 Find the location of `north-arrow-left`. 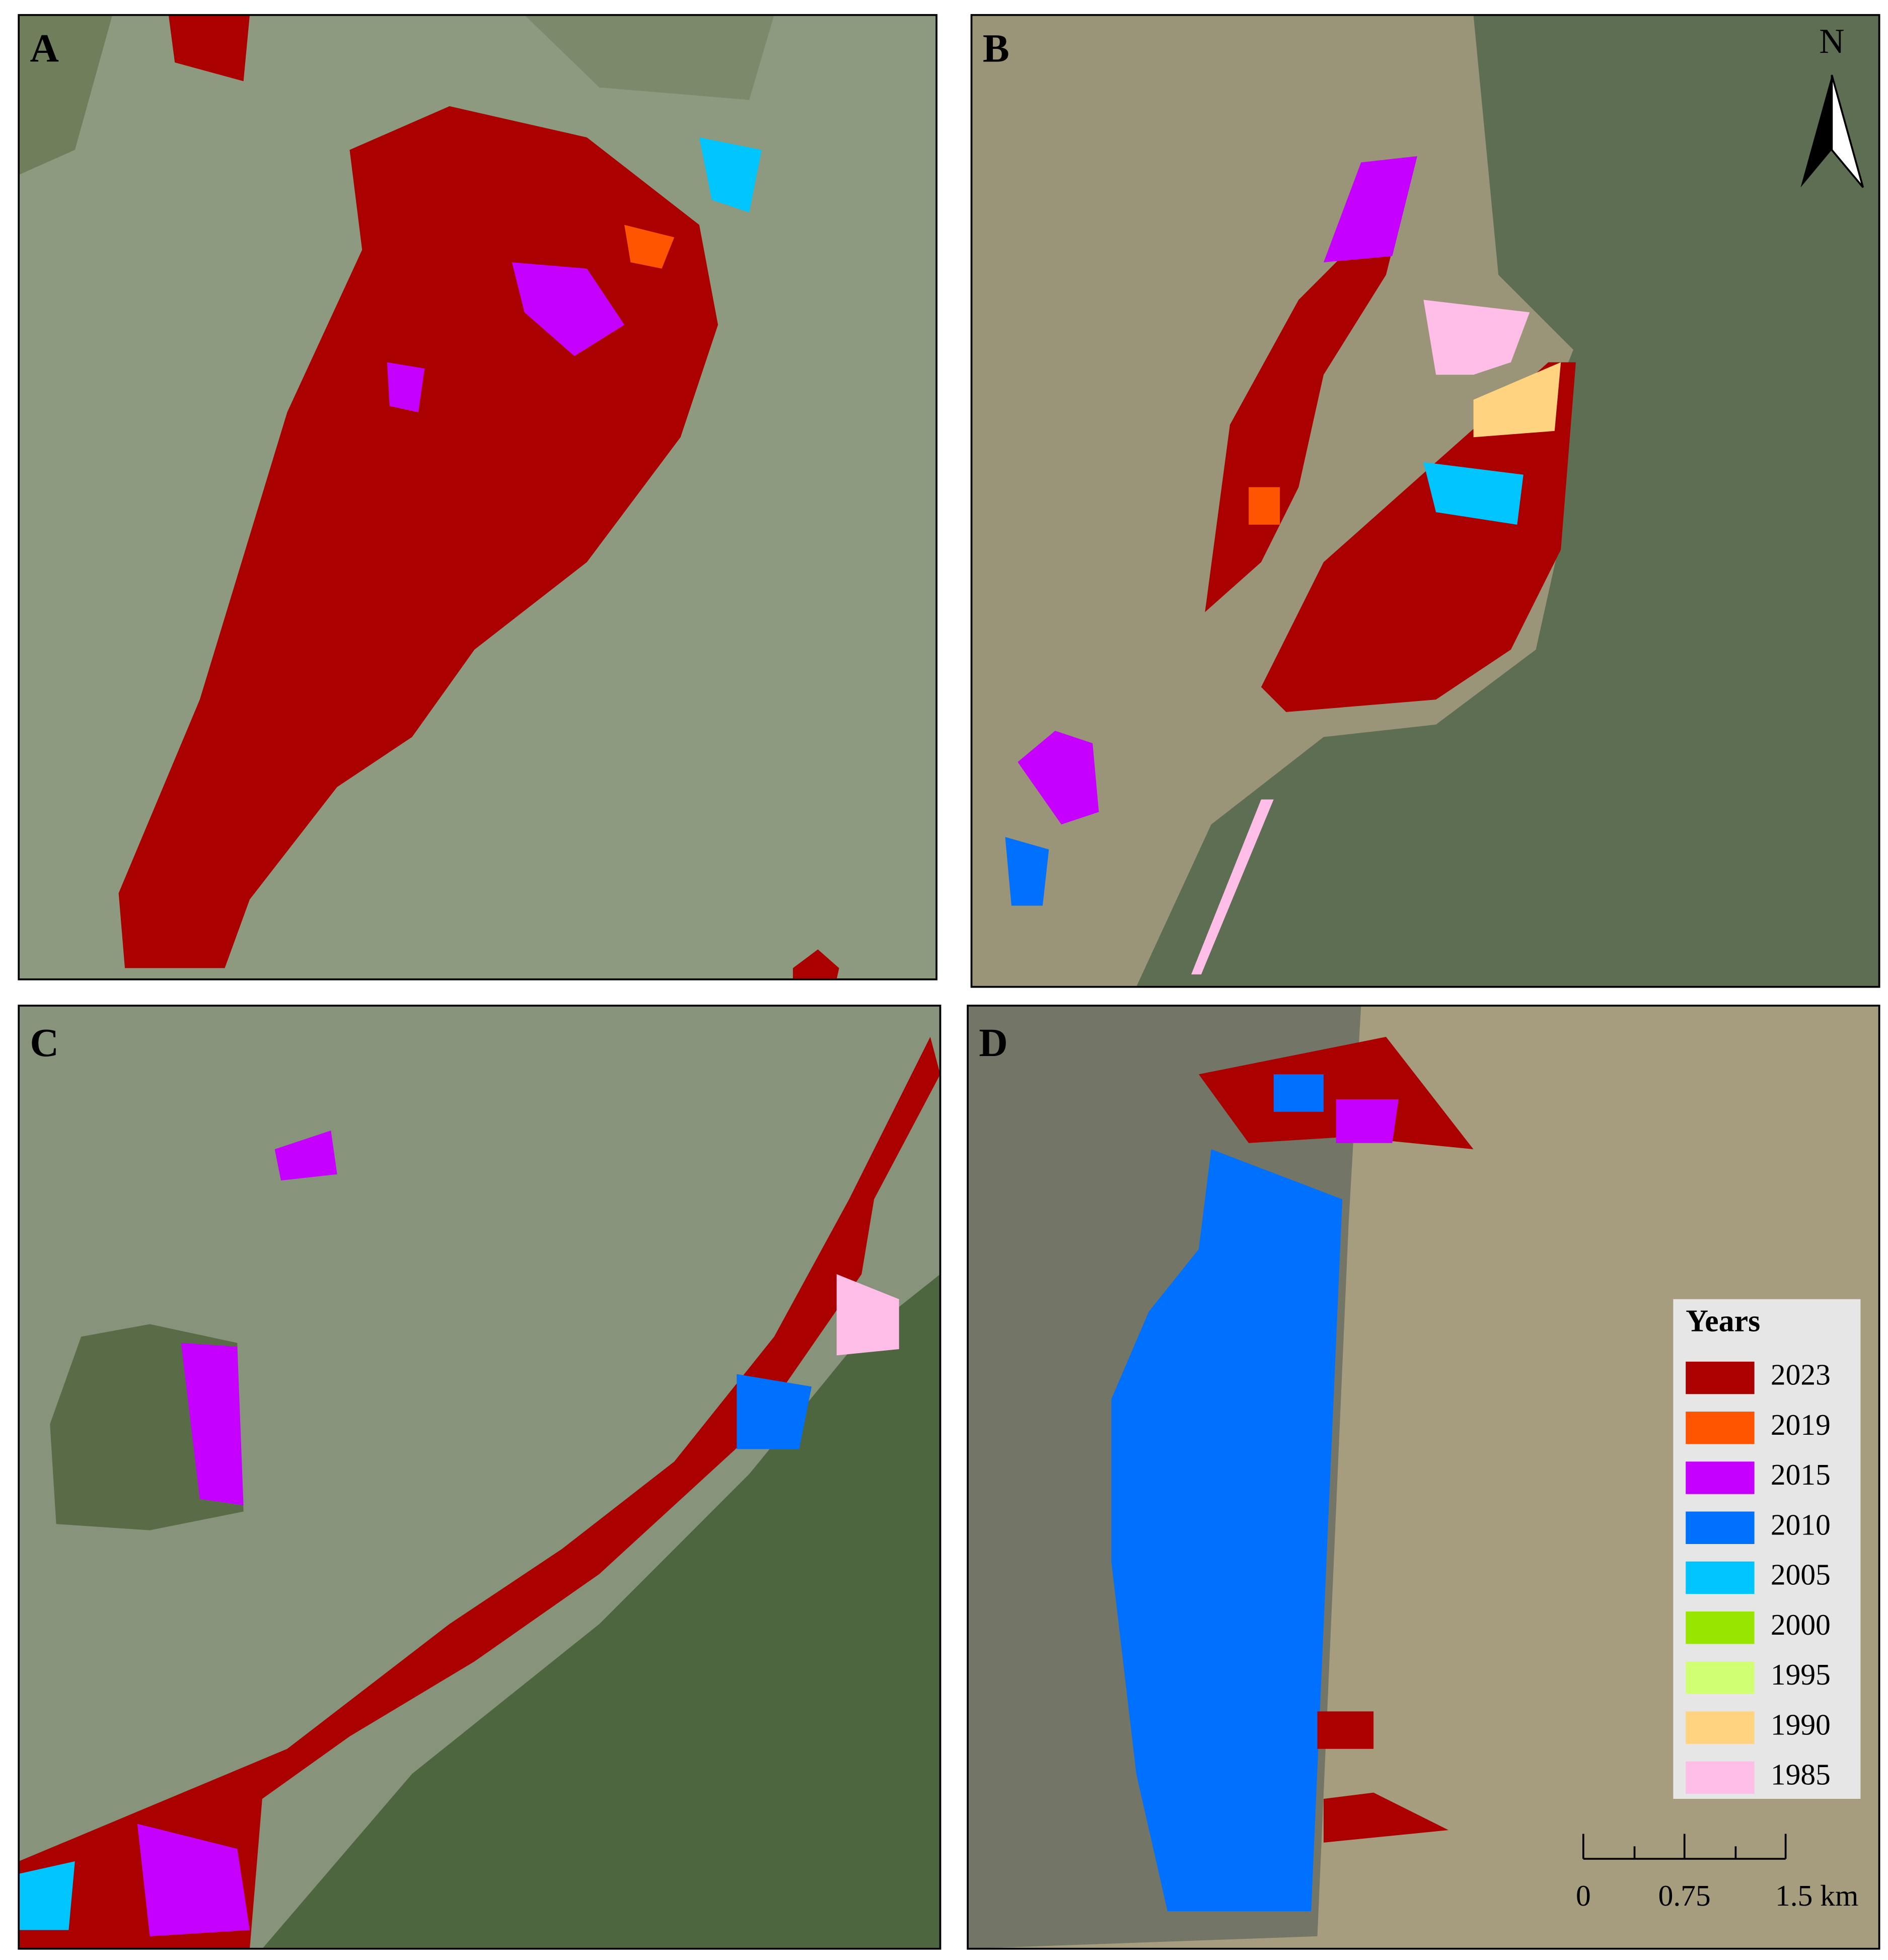

north-arrow-left is located at coordinates (1816, 131).